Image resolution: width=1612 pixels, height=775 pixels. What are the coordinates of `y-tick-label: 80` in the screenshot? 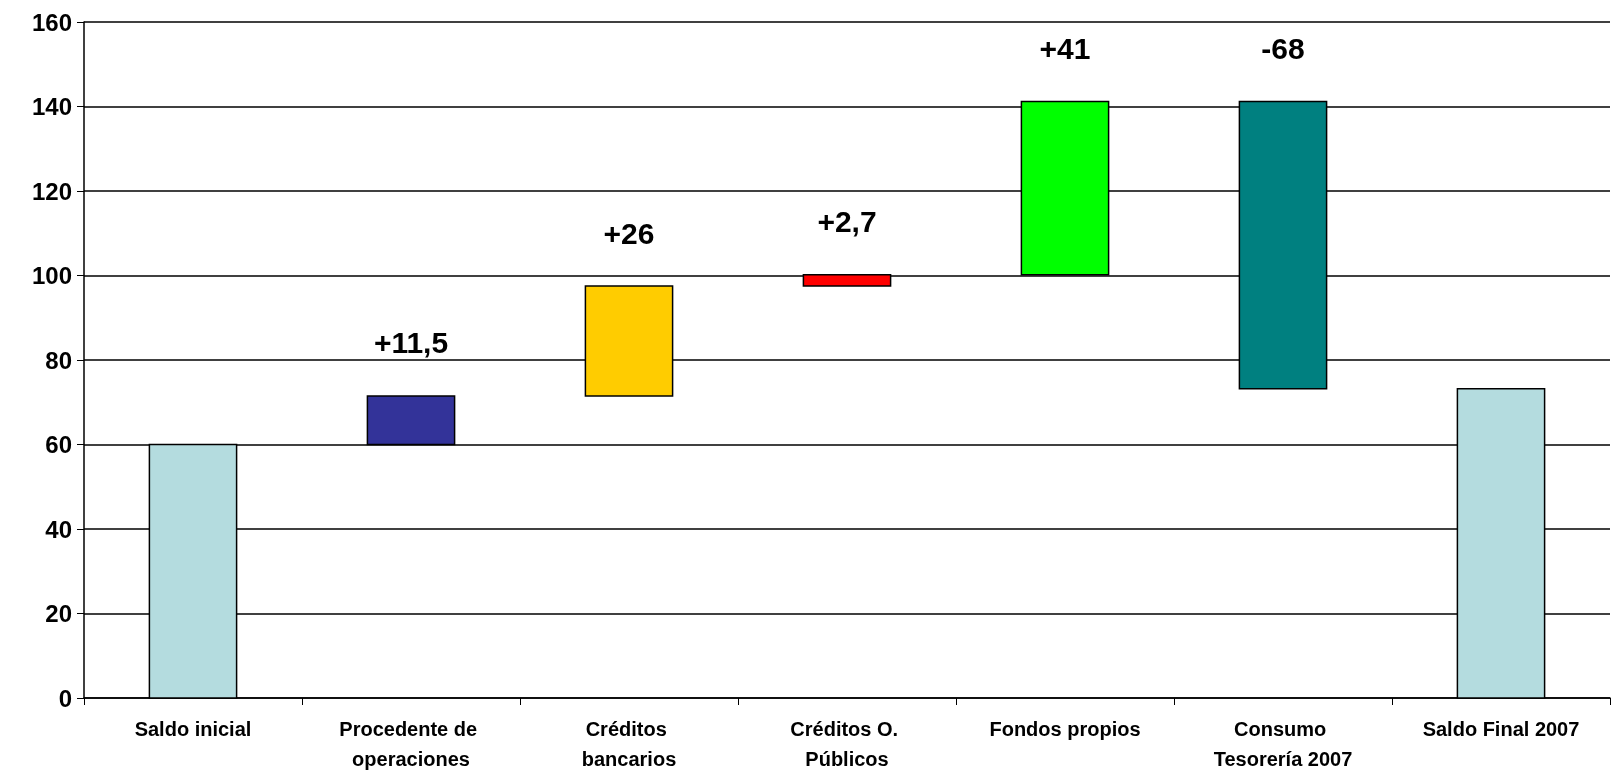 It's located at (58, 360).